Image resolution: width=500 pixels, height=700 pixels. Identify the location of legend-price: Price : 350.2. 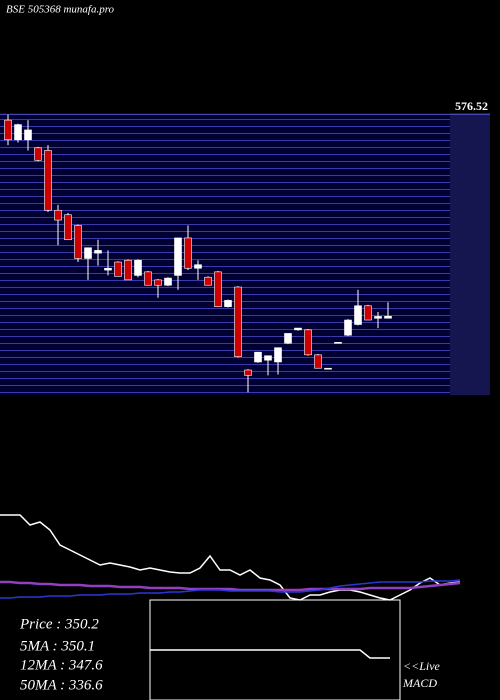
(59, 624).